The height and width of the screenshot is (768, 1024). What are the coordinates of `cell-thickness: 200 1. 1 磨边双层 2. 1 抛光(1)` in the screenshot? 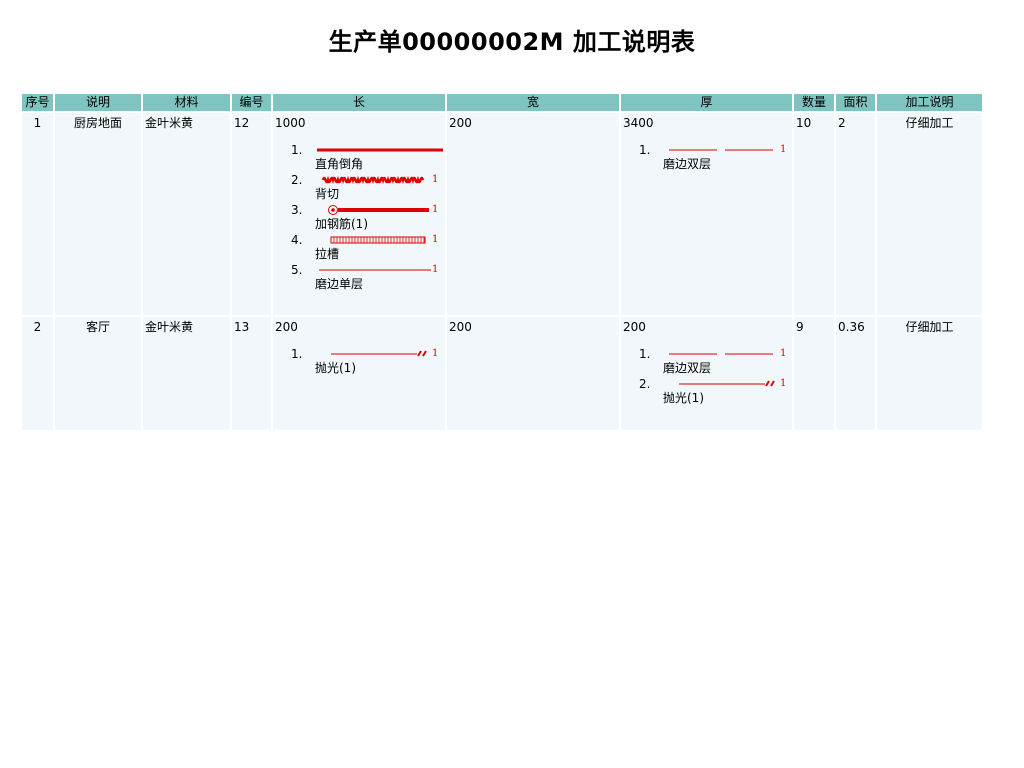 It's located at (707, 372).